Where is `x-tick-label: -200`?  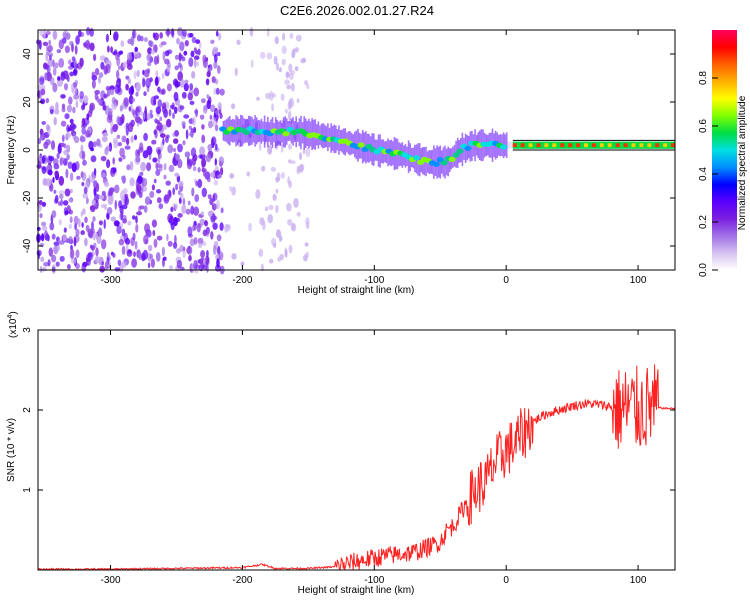 x-tick-label: -200 is located at coordinates (242, 280).